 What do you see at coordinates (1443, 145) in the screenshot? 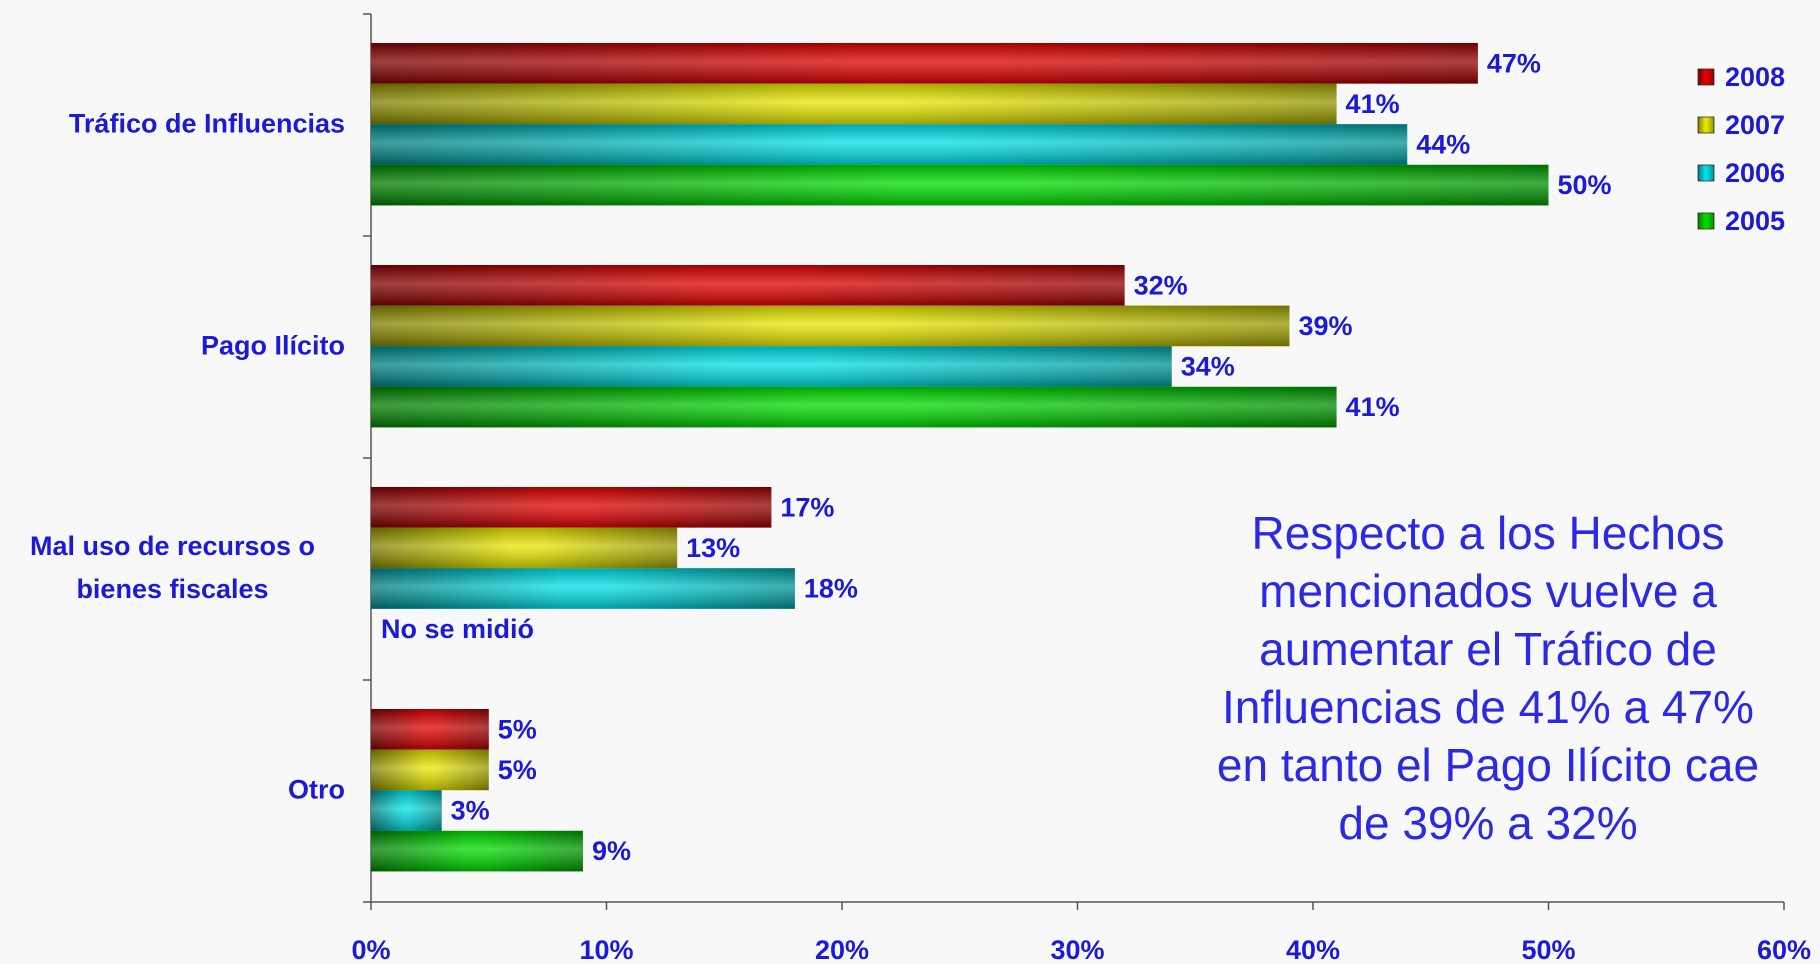
I see `value-label: 44%` at bounding box center [1443, 145].